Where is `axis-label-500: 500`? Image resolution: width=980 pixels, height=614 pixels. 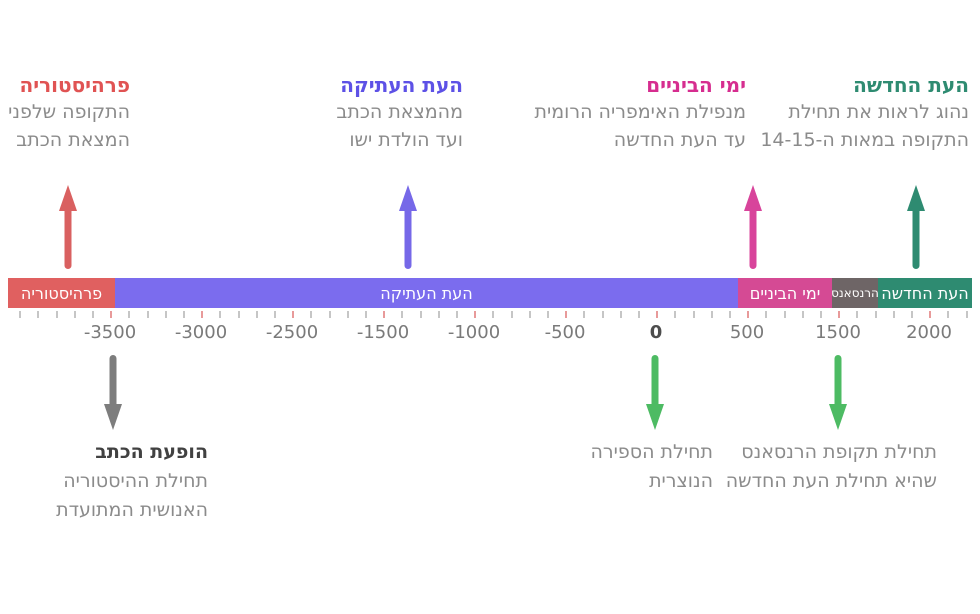 axis-label-500: 500 is located at coordinates (747, 332).